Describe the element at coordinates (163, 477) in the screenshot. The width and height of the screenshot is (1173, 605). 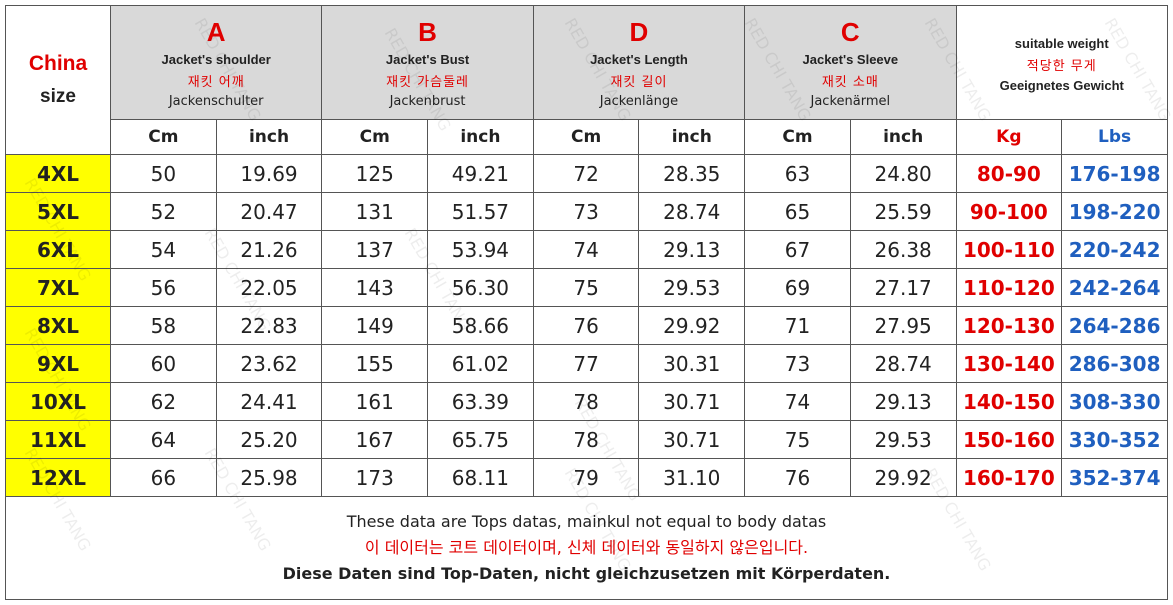
I see `value-cell: 66` at that location.